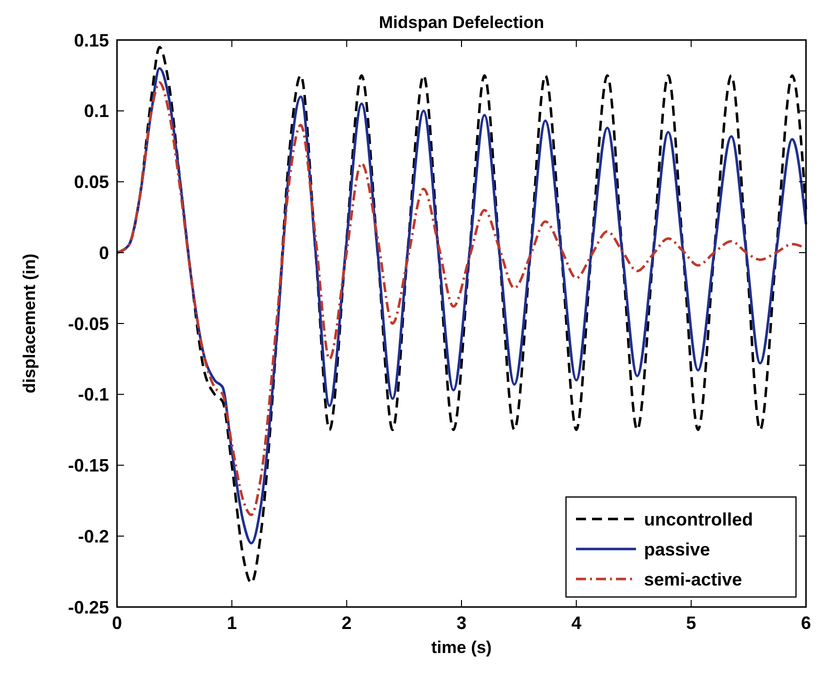 The height and width of the screenshot is (677, 822). What do you see at coordinates (91, 40) in the screenshot?
I see `y-tick-label: 0.15` at bounding box center [91, 40].